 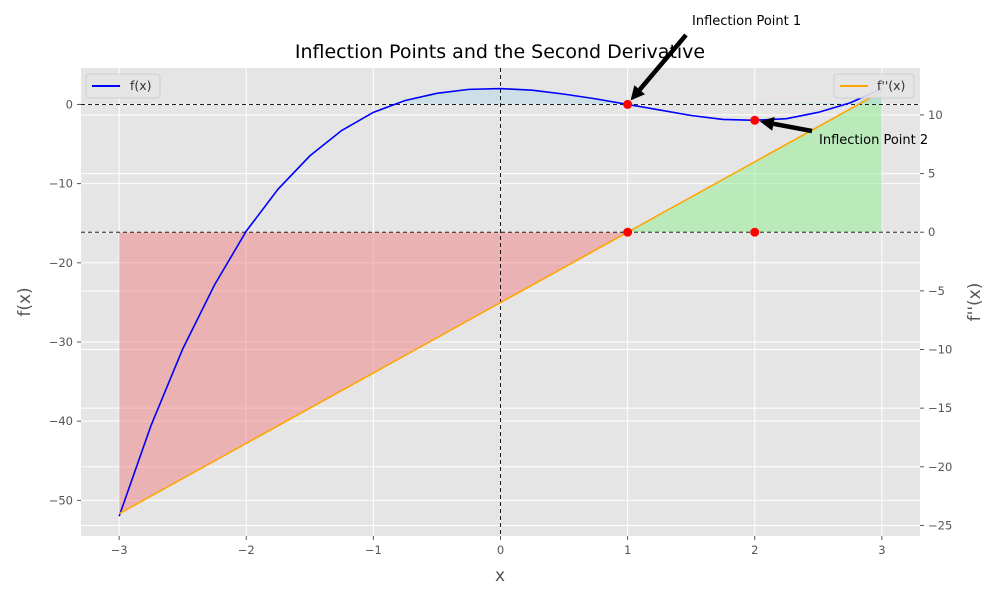 I want to click on y-axis-label-right: f''(x), so click(x=975, y=302).